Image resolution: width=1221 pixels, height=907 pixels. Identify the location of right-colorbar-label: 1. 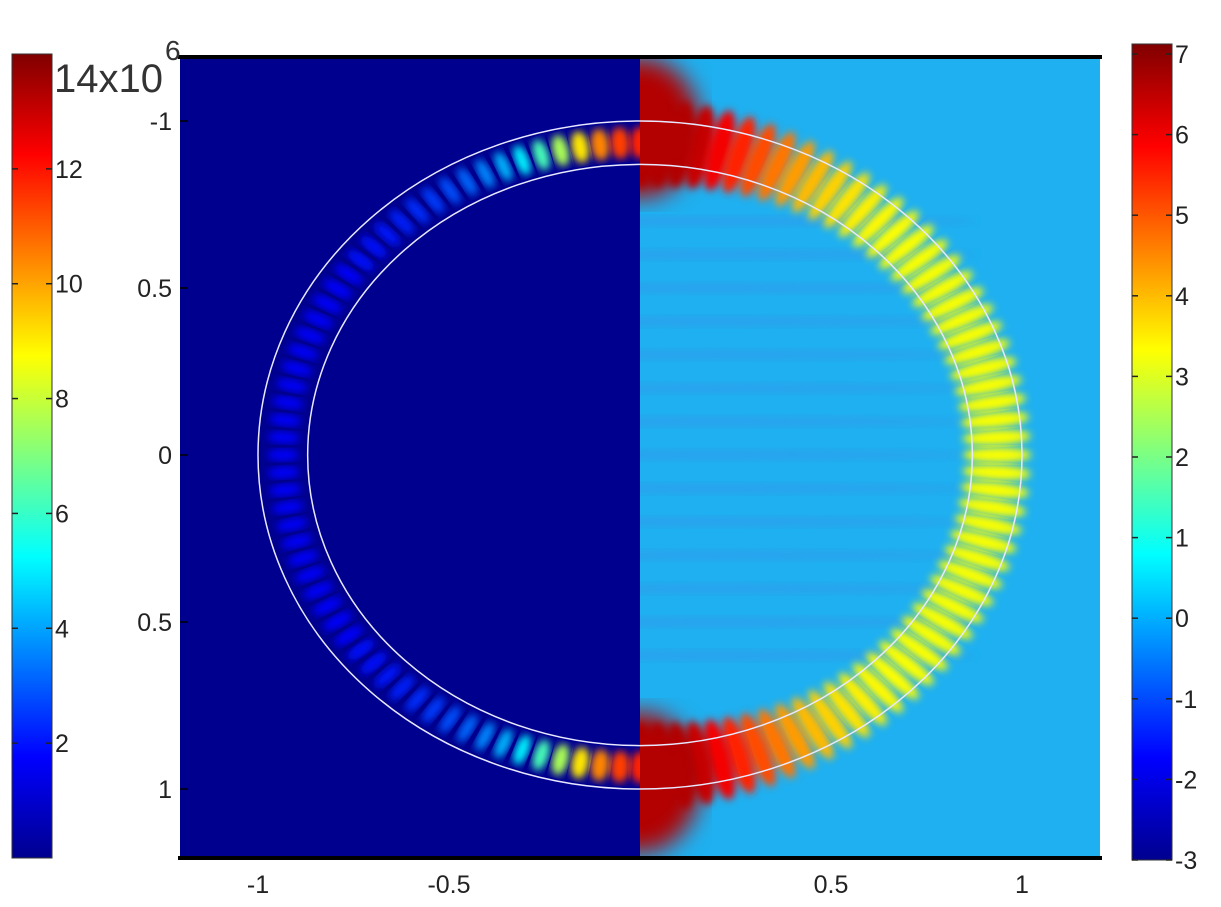
(1182, 539).